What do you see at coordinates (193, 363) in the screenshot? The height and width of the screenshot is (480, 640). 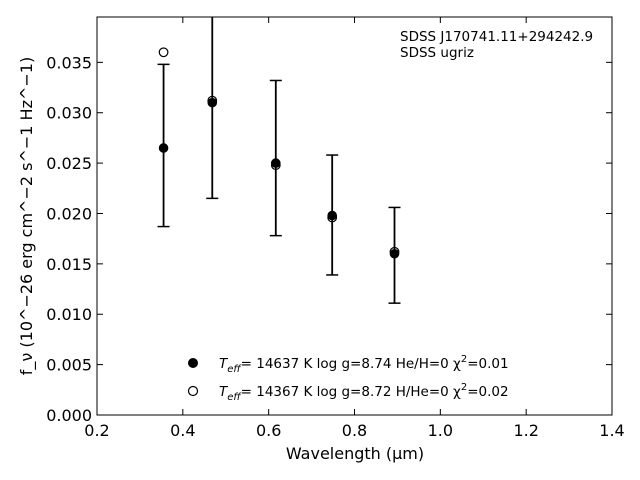 I see `legend-marker-filled` at bounding box center [193, 363].